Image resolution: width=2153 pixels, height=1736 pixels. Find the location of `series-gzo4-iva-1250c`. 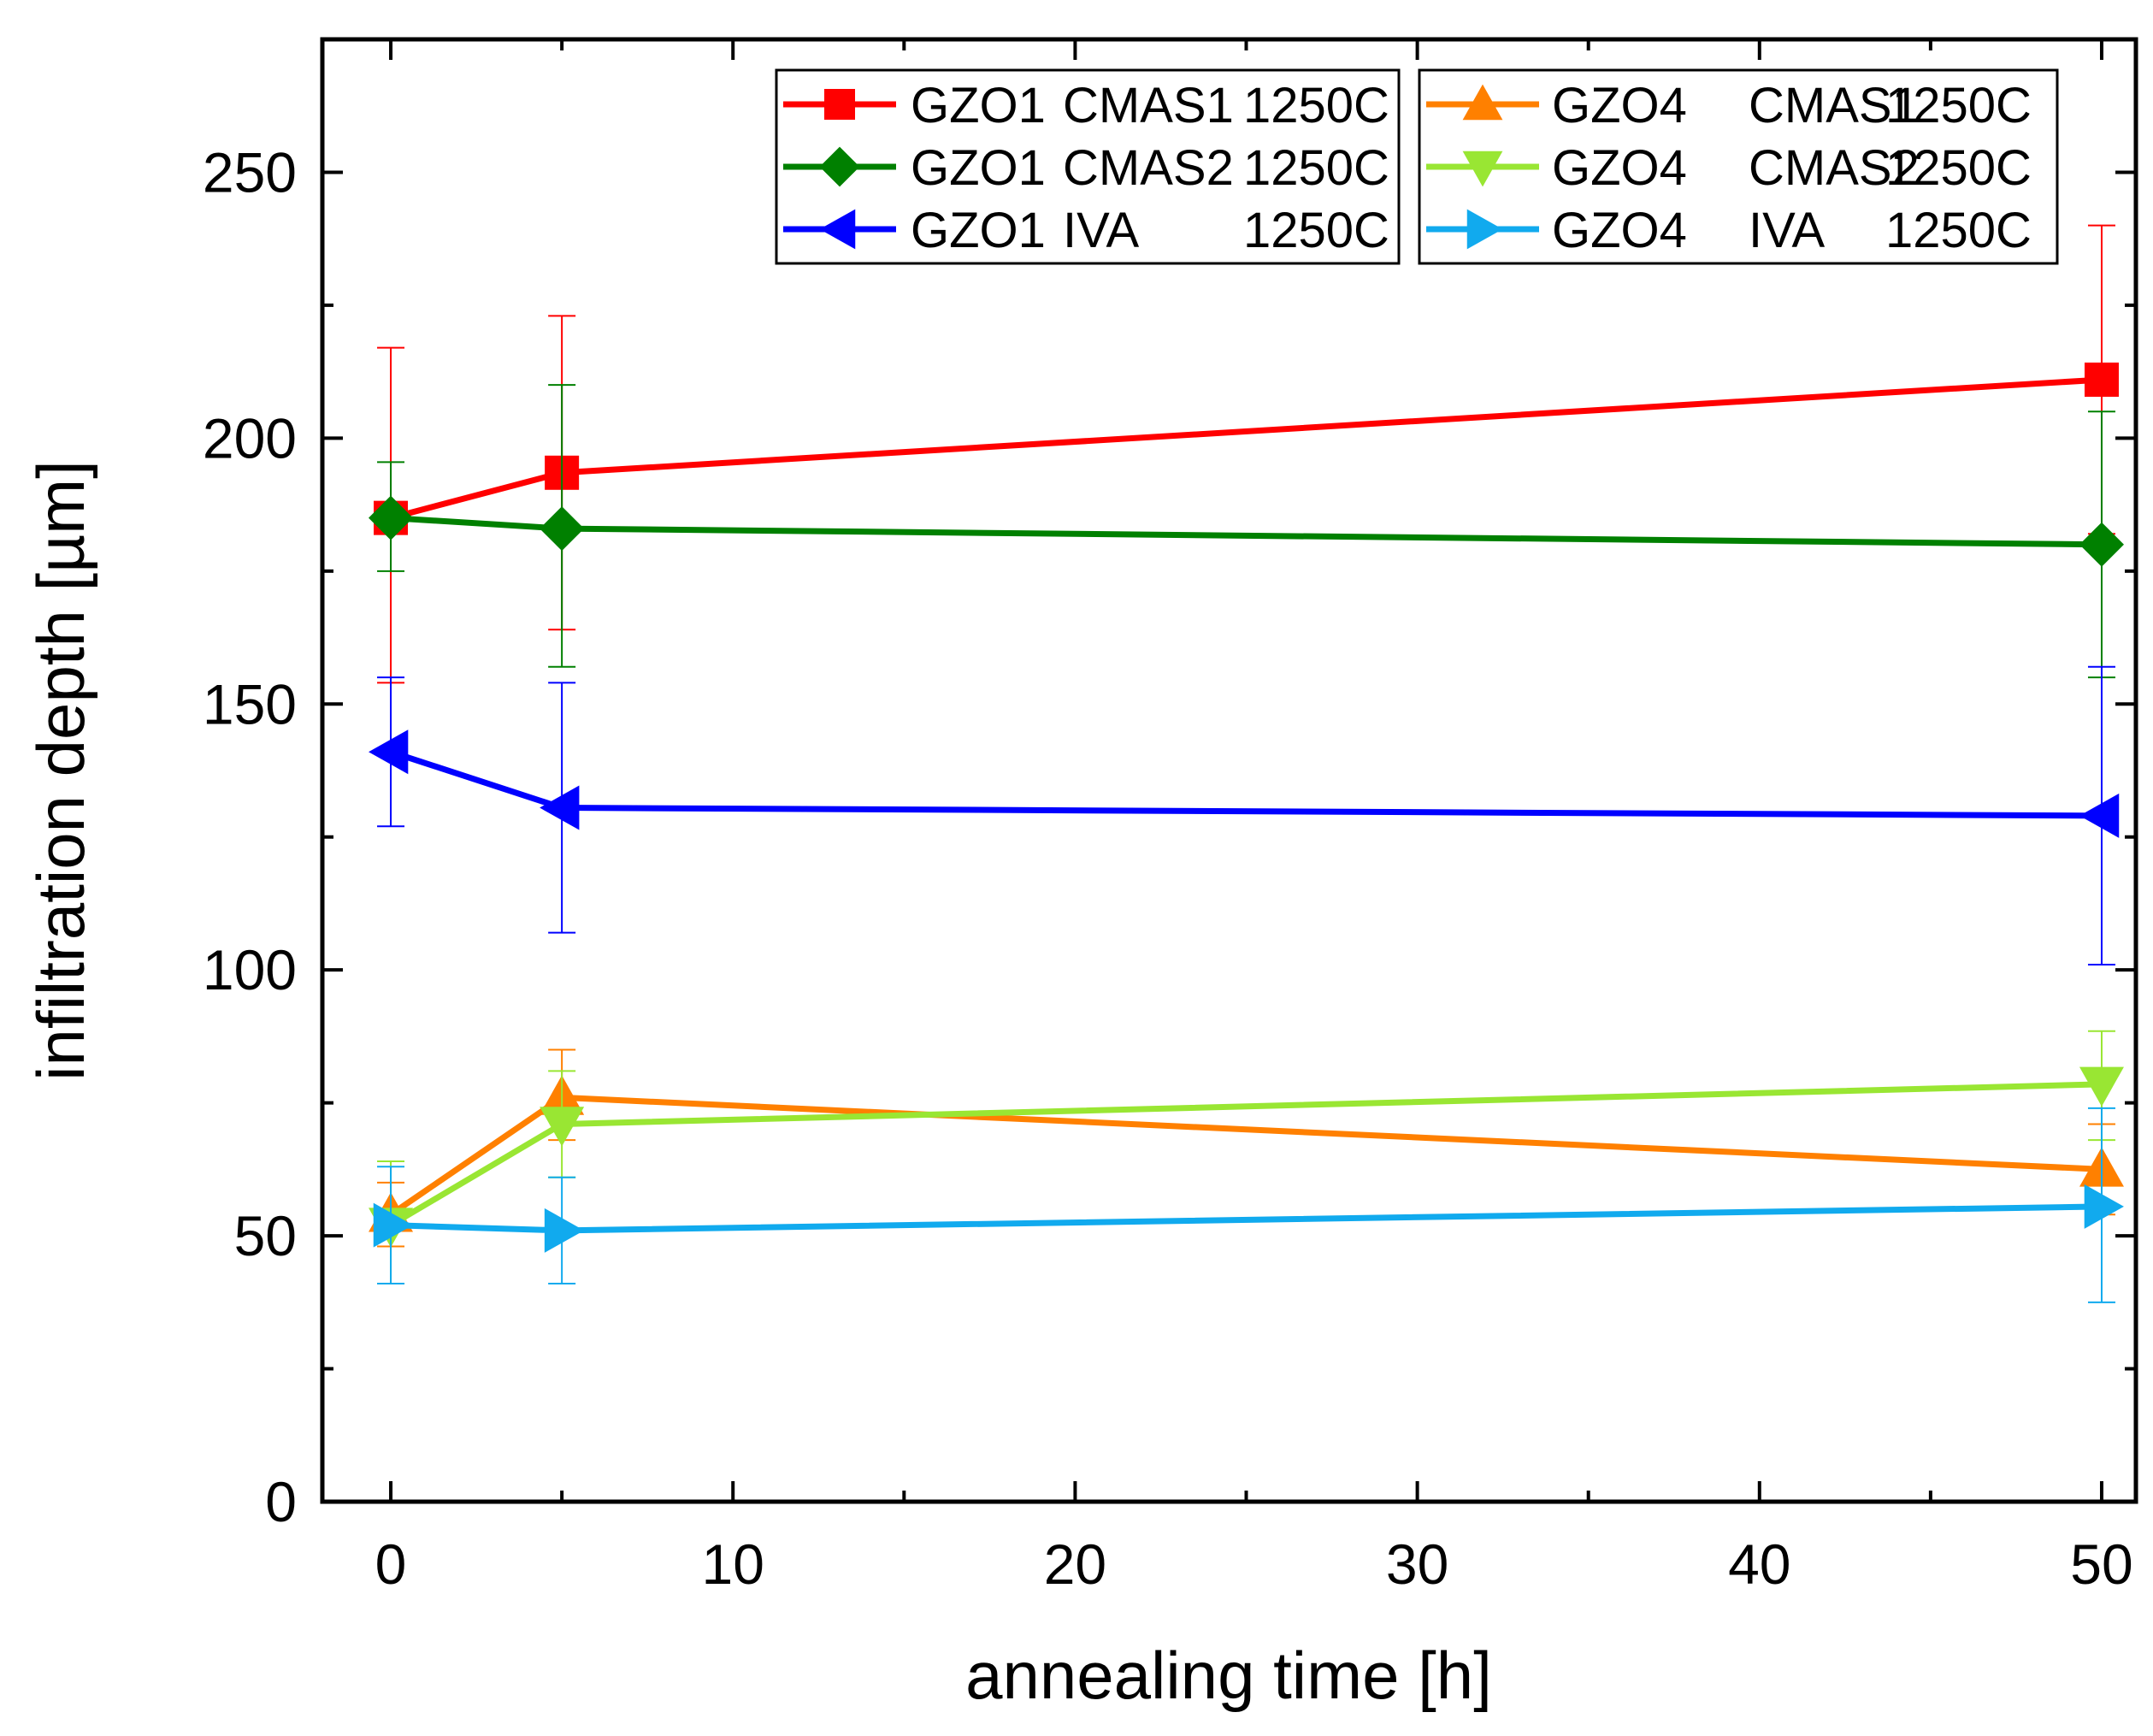

series-gzo4-iva-1250c is located at coordinates (1248, 1205).